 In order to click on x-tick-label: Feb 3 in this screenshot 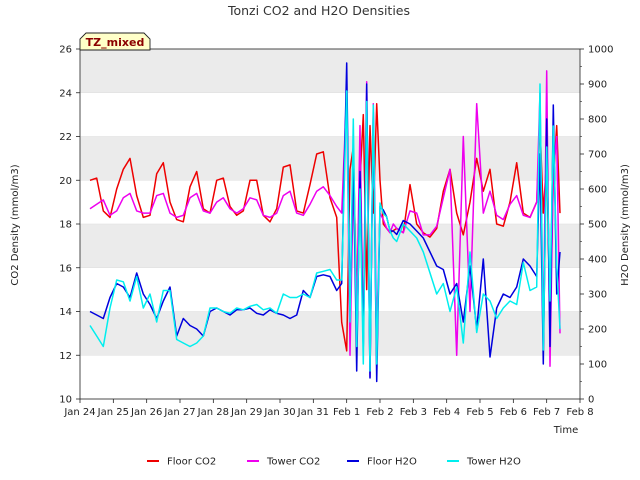, I will do `click(413, 412)`.